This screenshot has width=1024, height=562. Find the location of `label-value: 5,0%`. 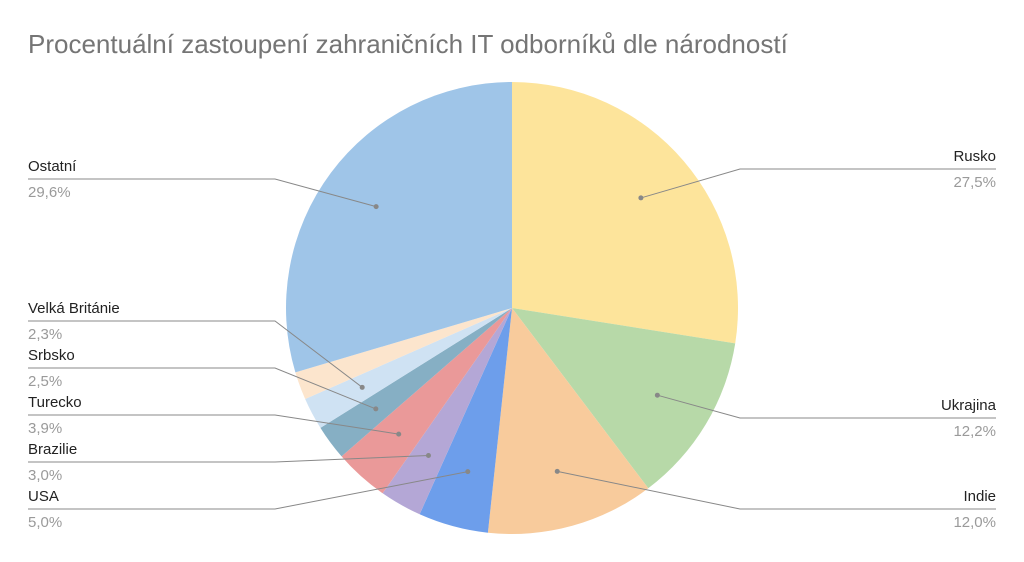

label-value: 5,0% is located at coordinates (45, 522).